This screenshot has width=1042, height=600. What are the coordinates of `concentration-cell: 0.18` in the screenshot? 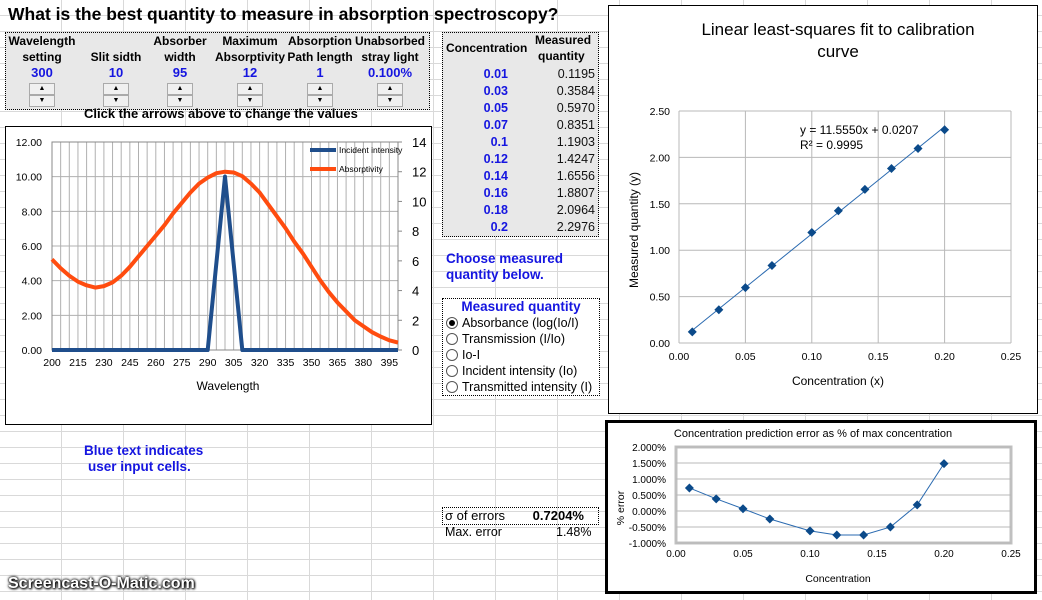 It's located at (495, 210).